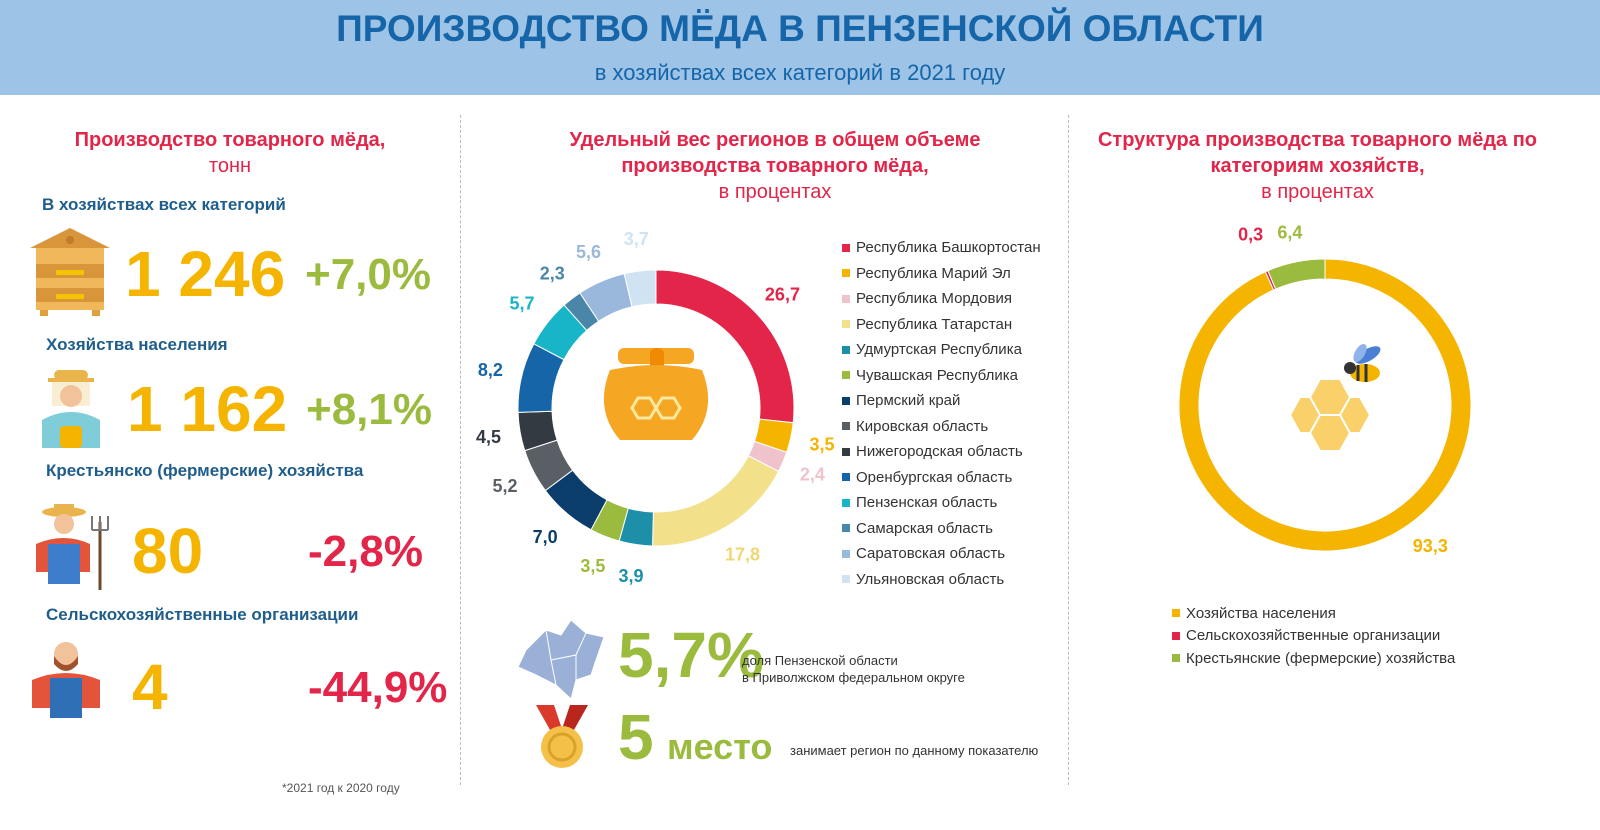 Image resolution: width=1600 pixels, height=830 pixels. I want to click on production-value: 1 246, so click(205, 274).